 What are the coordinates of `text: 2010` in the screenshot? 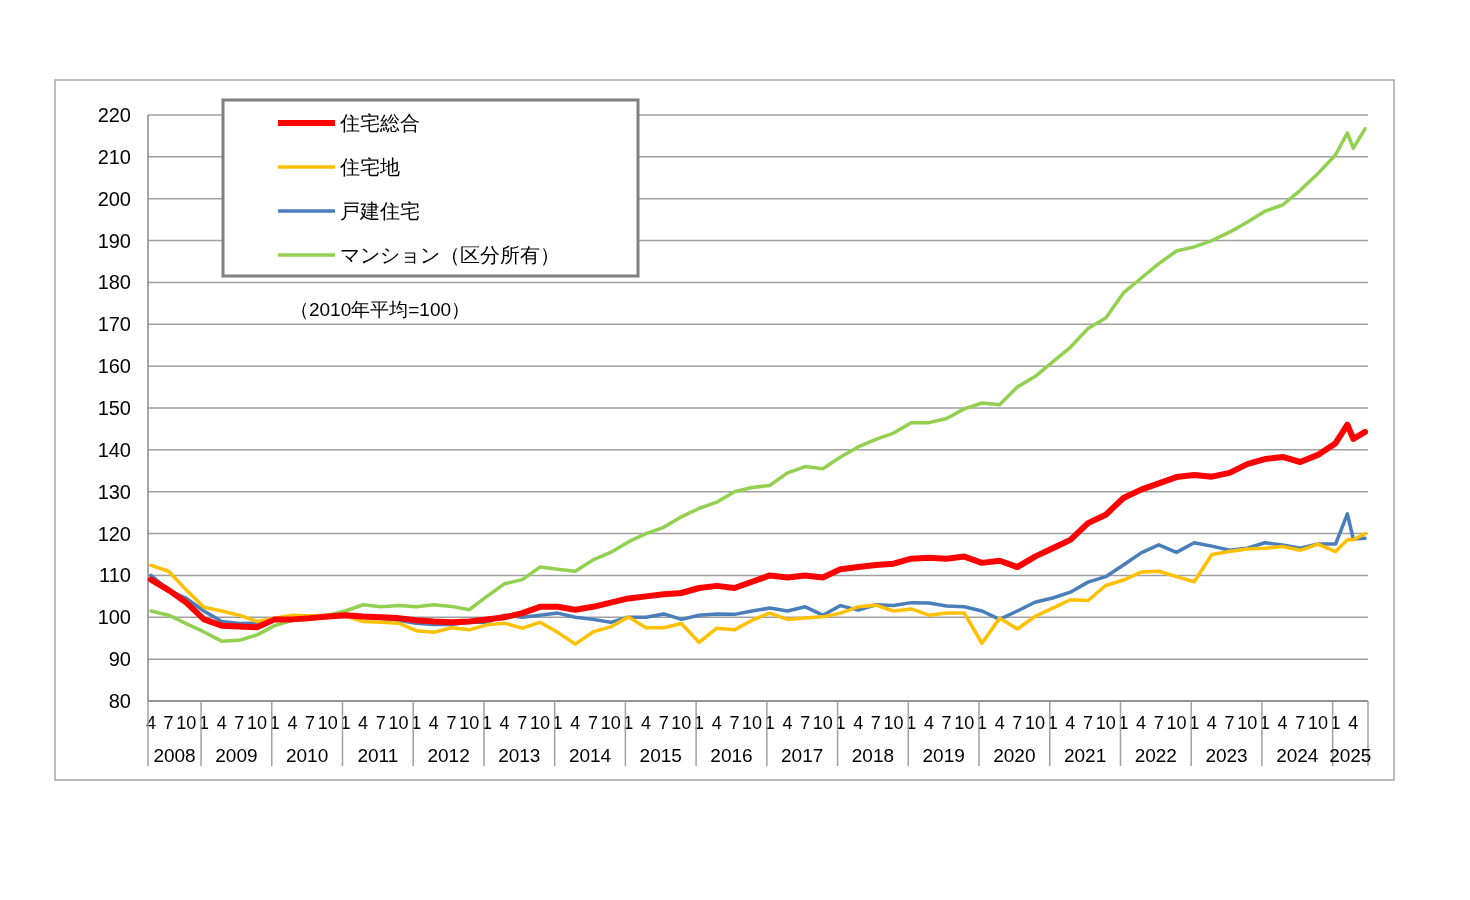 It's located at (307, 755).